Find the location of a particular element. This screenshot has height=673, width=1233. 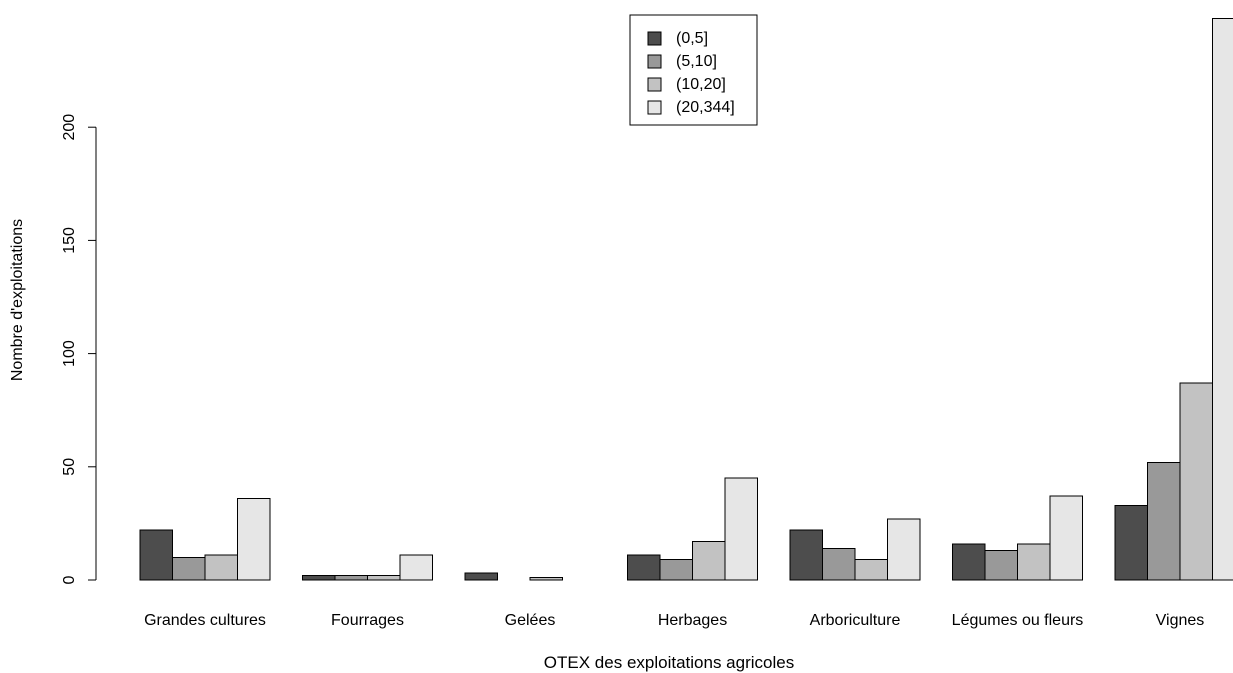

x-axis-title: OTEX des exploitations agricoles is located at coordinates (669, 662).